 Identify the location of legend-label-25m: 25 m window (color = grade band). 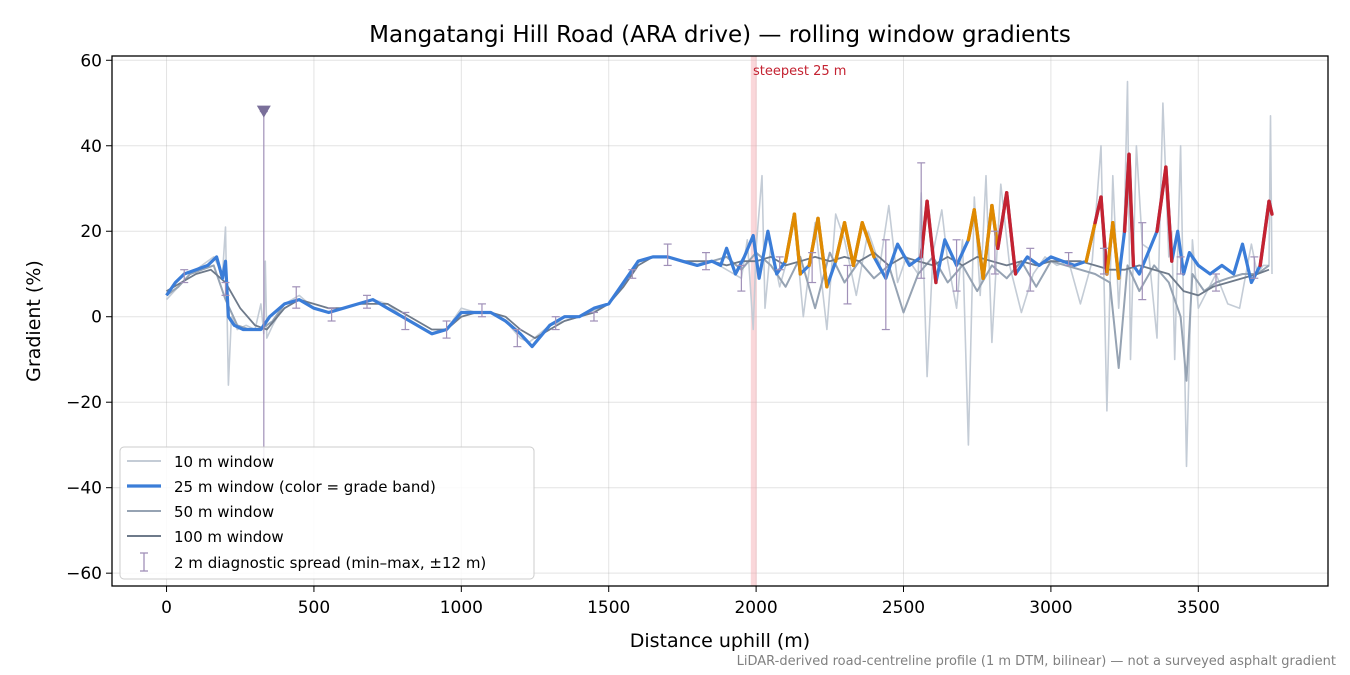
(305, 487).